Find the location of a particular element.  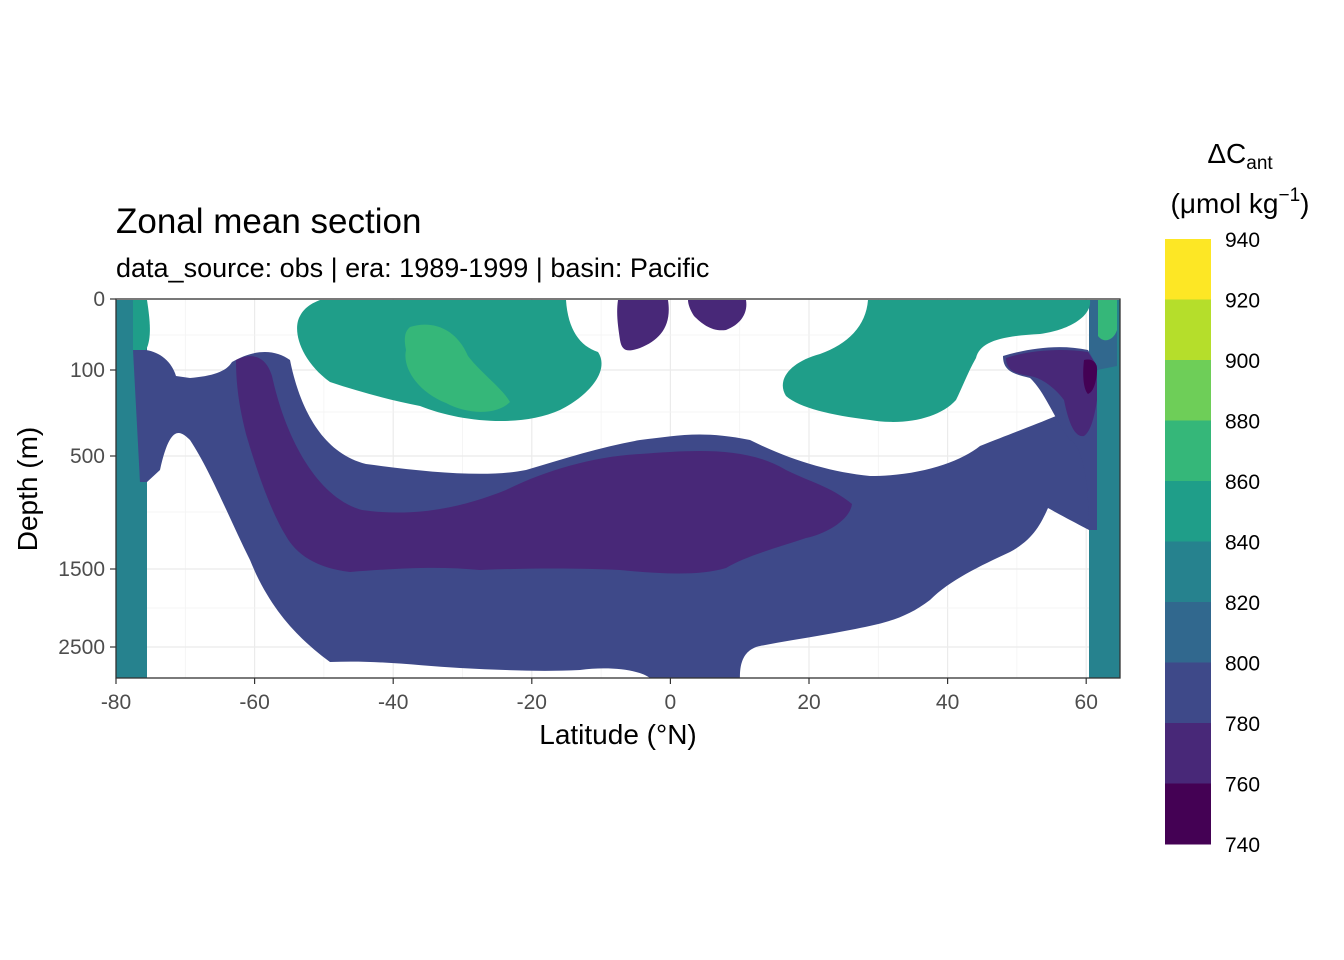

legend-unit-suffix: ) is located at coordinates (1304, 203).